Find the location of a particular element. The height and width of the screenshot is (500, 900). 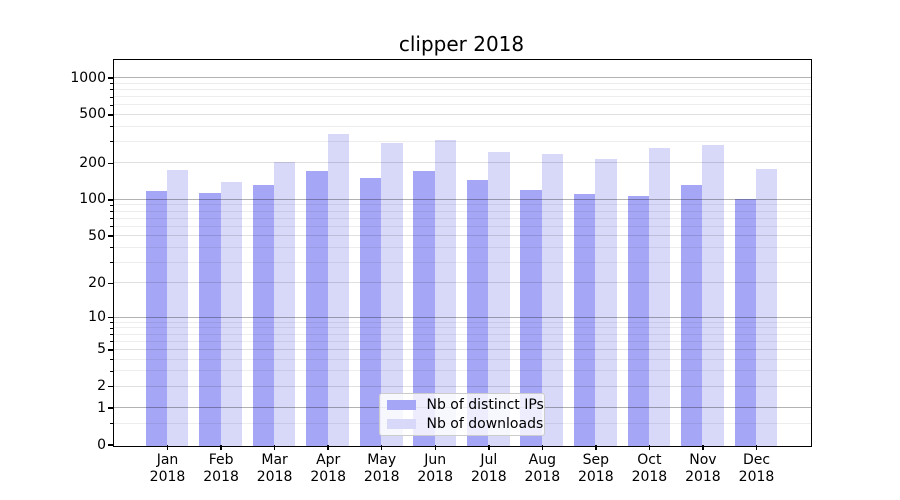

bar-downloads-may is located at coordinates (392, 294).